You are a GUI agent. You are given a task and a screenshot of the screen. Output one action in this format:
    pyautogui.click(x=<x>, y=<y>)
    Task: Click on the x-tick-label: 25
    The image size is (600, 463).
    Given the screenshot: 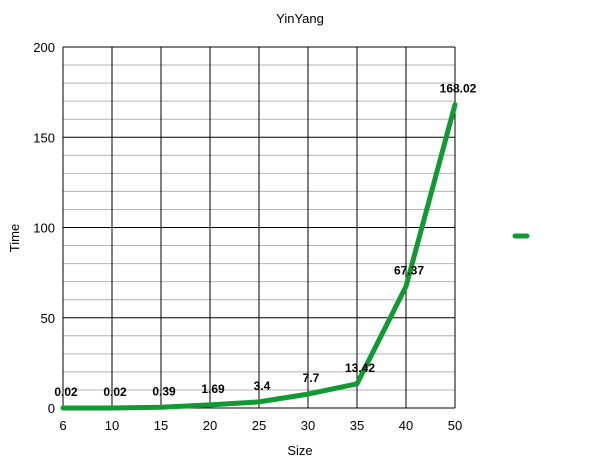 What is the action you would take?
    pyautogui.click(x=259, y=425)
    